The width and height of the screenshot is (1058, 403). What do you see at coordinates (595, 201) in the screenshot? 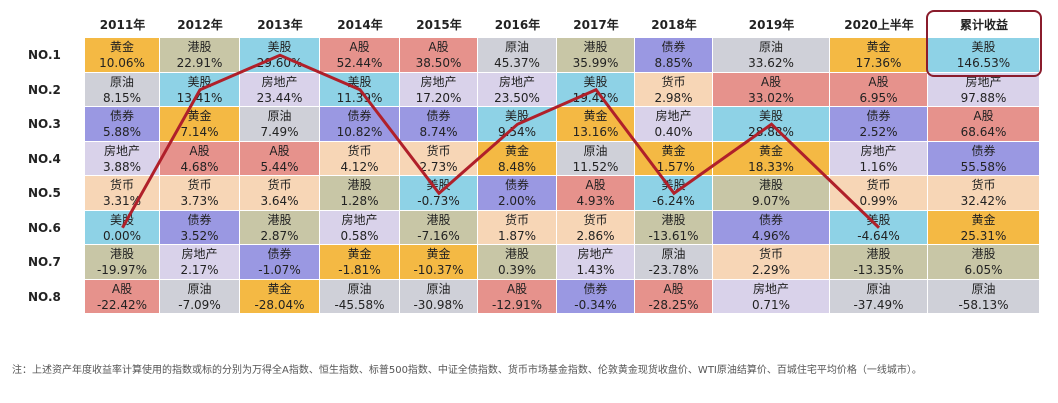
I see `cell-value: 4.93%` at bounding box center [595, 201].